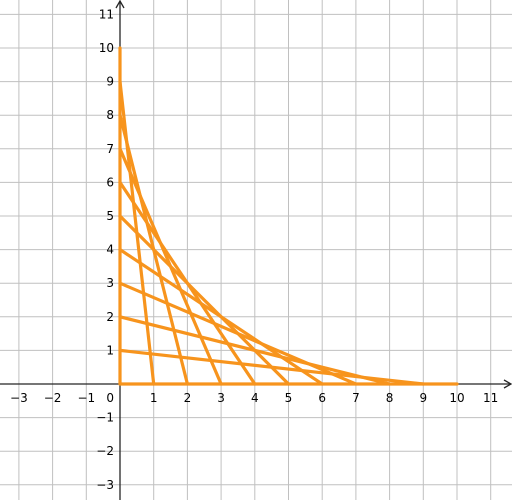 This screenshot has width=512, height=500. I want to click on y-tick-label: 1, so click(110, 350).